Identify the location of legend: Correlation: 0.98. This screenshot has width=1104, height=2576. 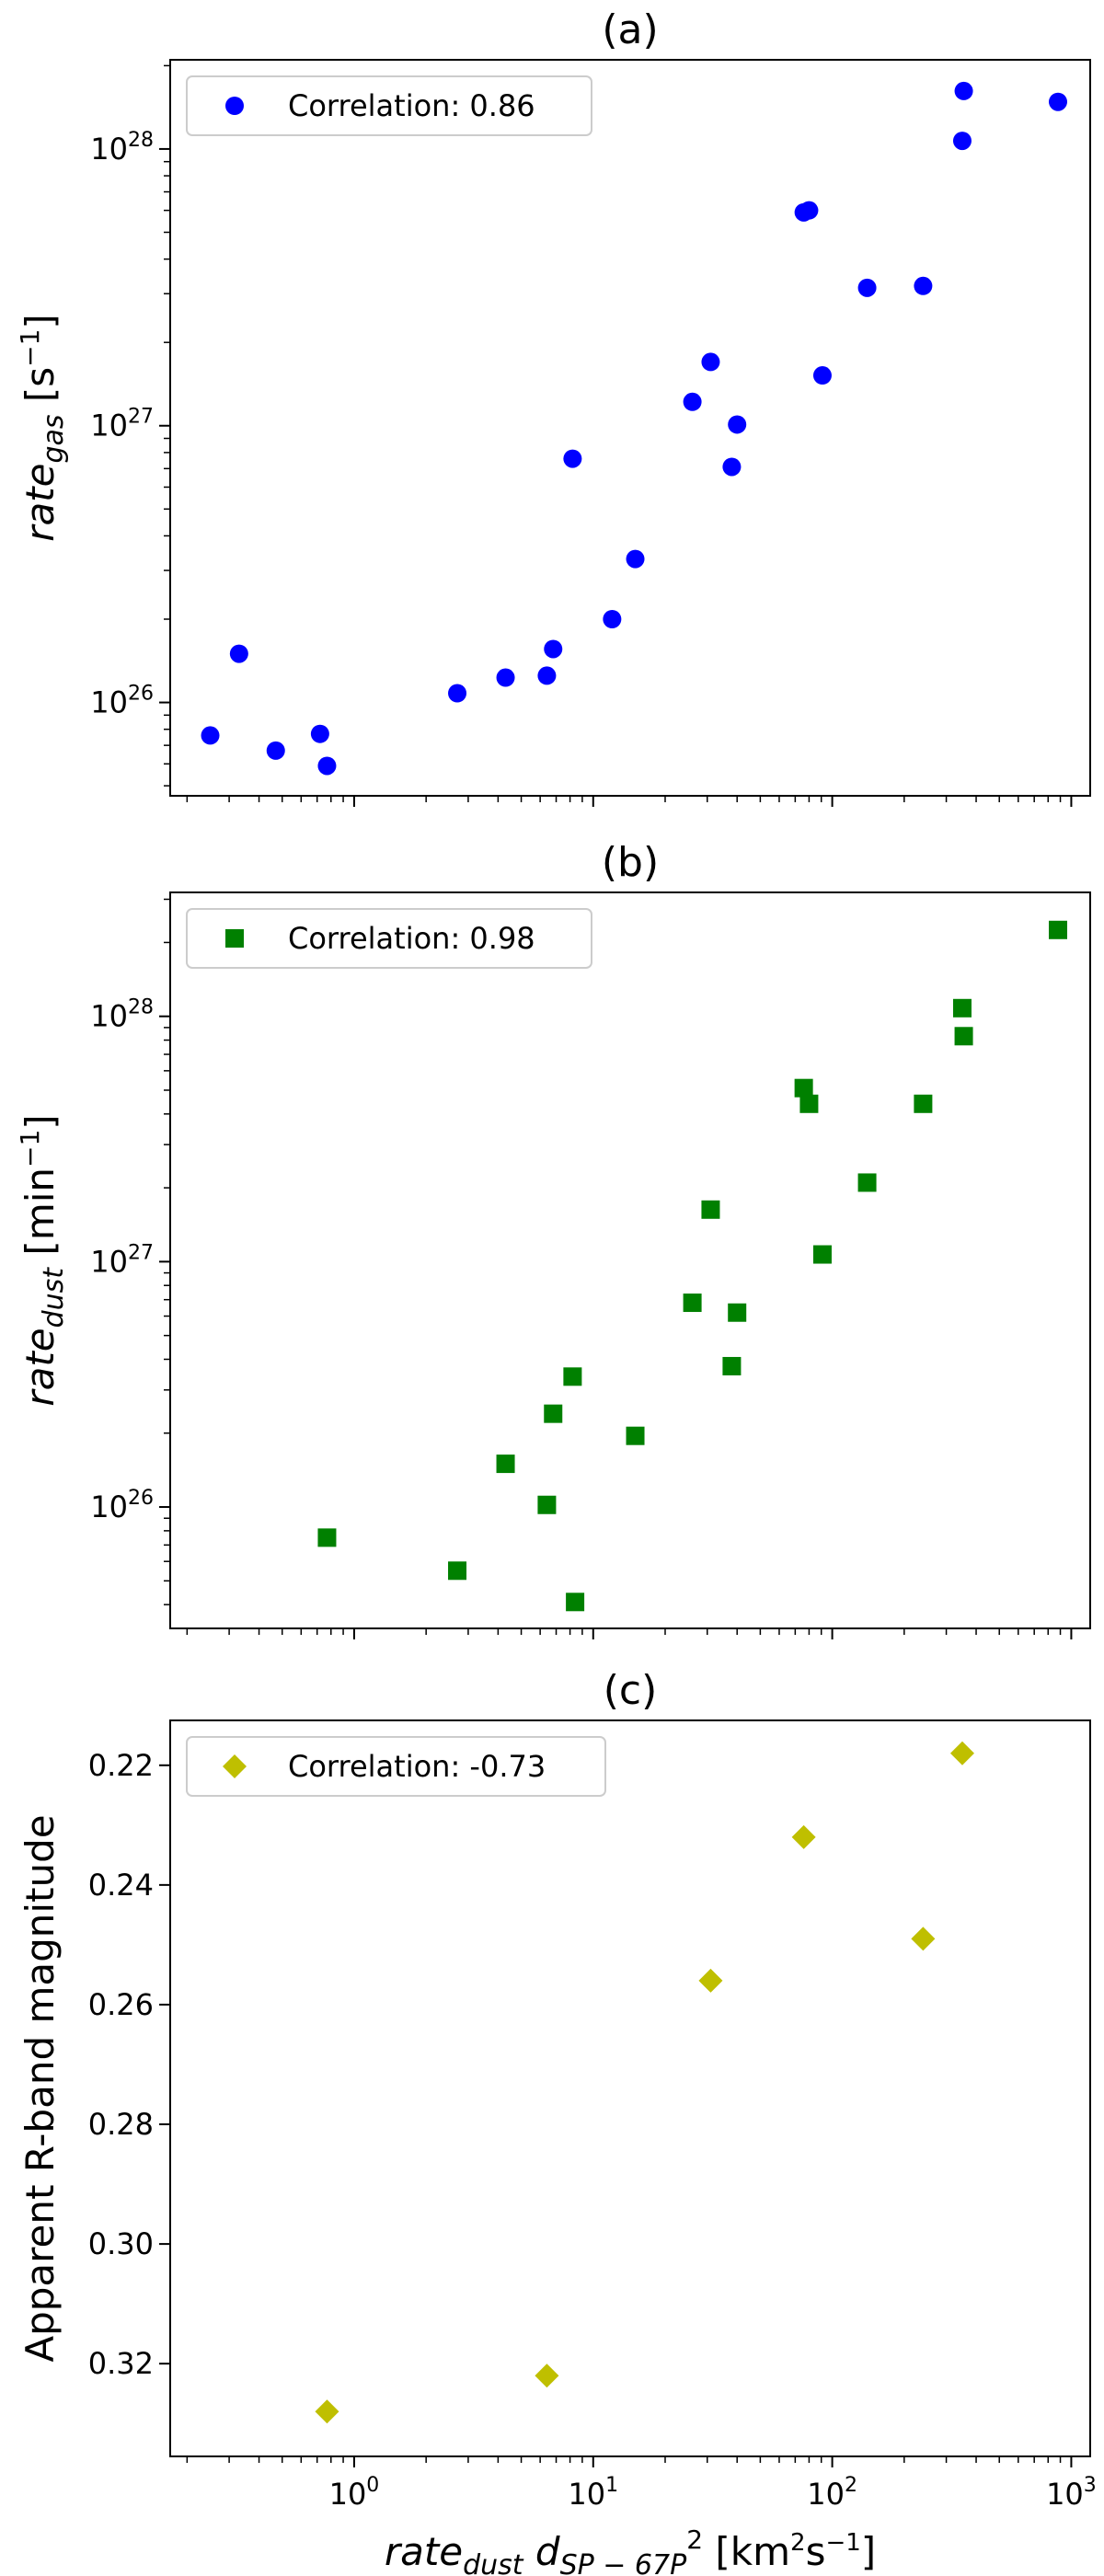
(389, 938).